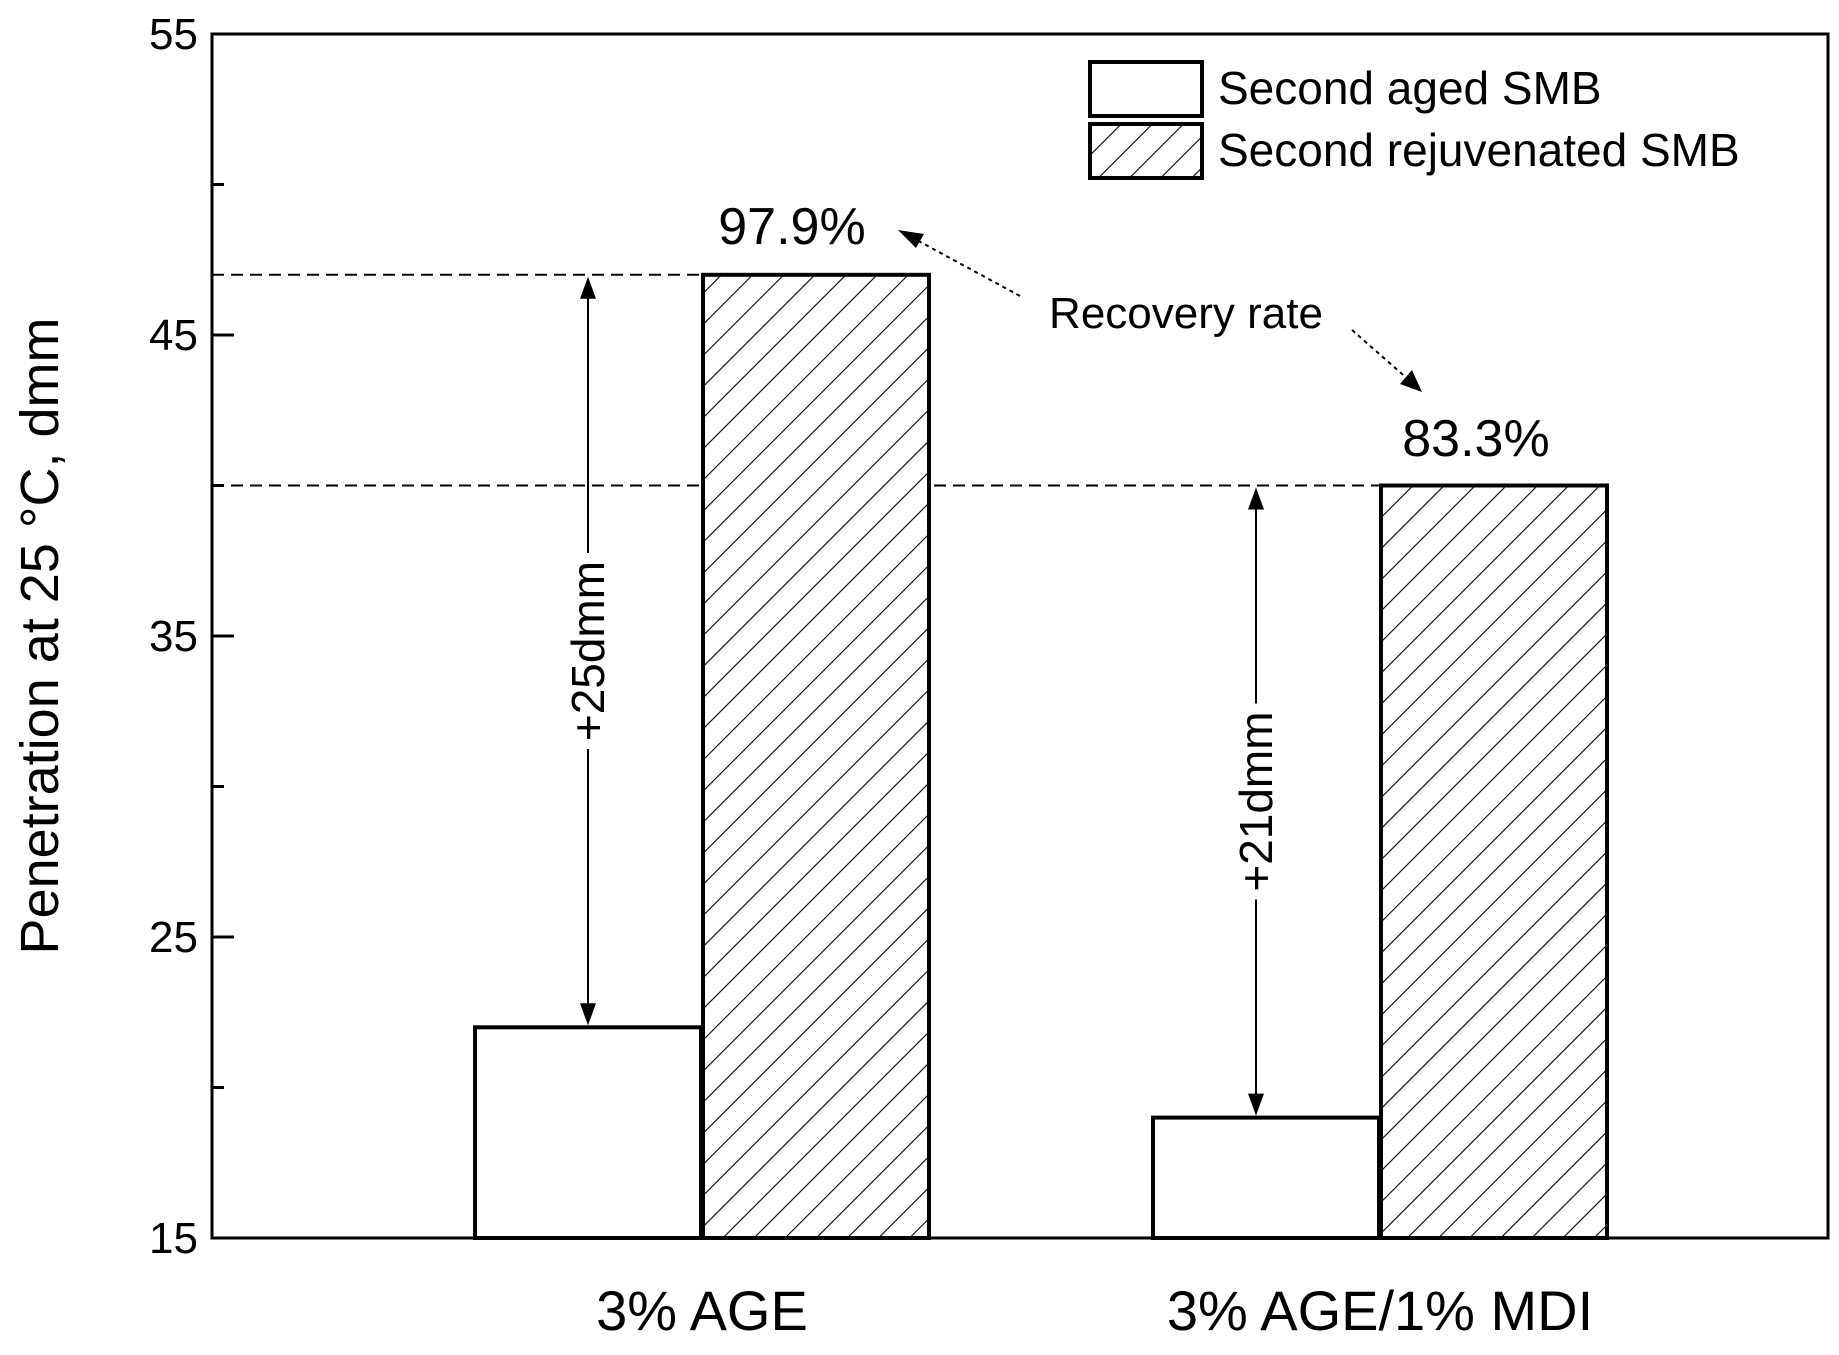  What do you see at coordinates (173, 1238) in the screenshot?
I see `y-tick-label: 15` at bounding box center [173, 1238].